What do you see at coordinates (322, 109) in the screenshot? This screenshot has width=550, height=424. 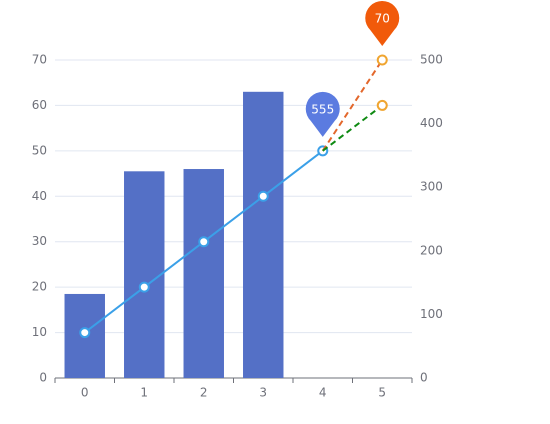 I see `mark-pin-label: 555` at bounding box center [322, 109].